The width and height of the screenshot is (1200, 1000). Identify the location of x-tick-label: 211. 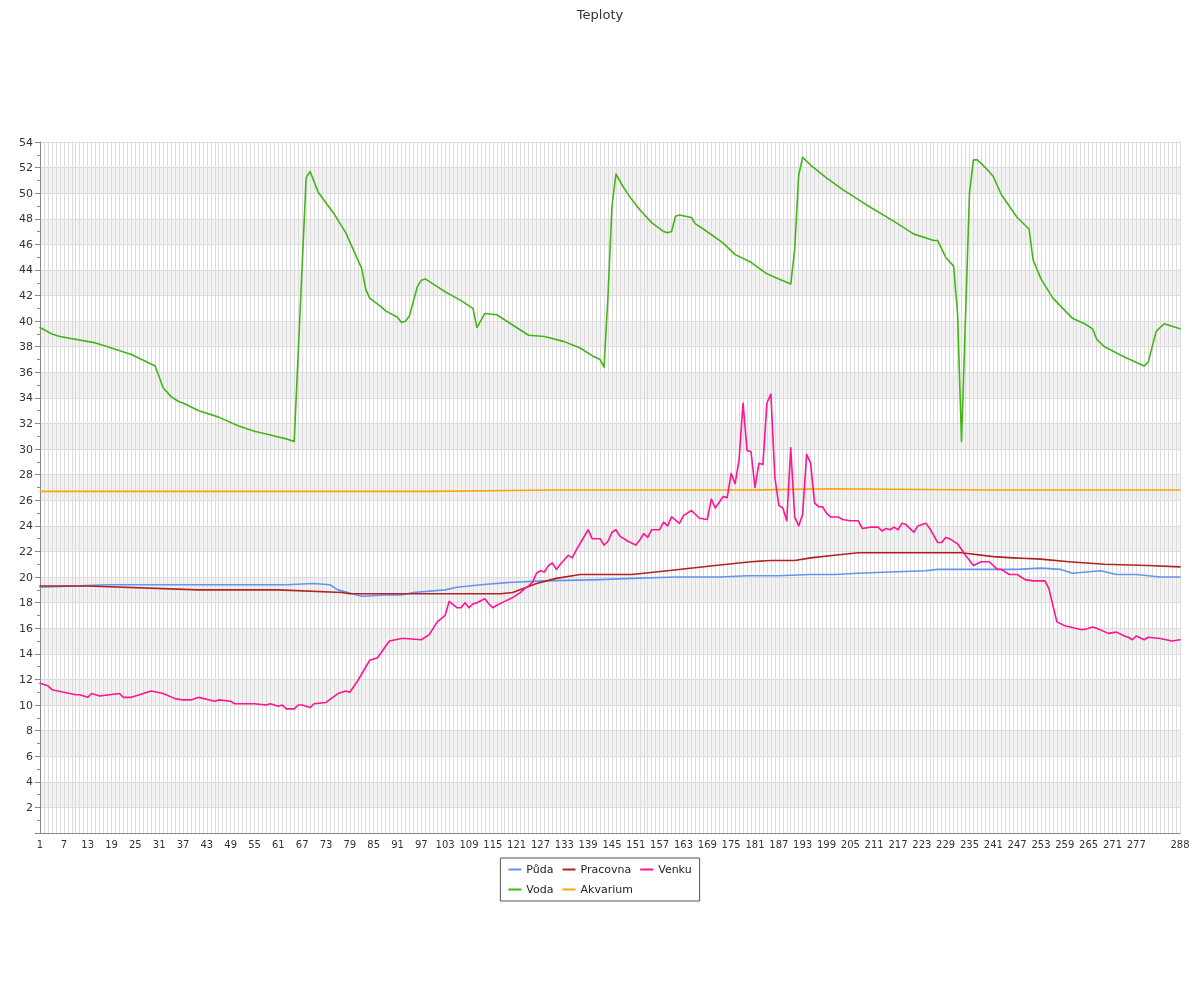
(874, 844).